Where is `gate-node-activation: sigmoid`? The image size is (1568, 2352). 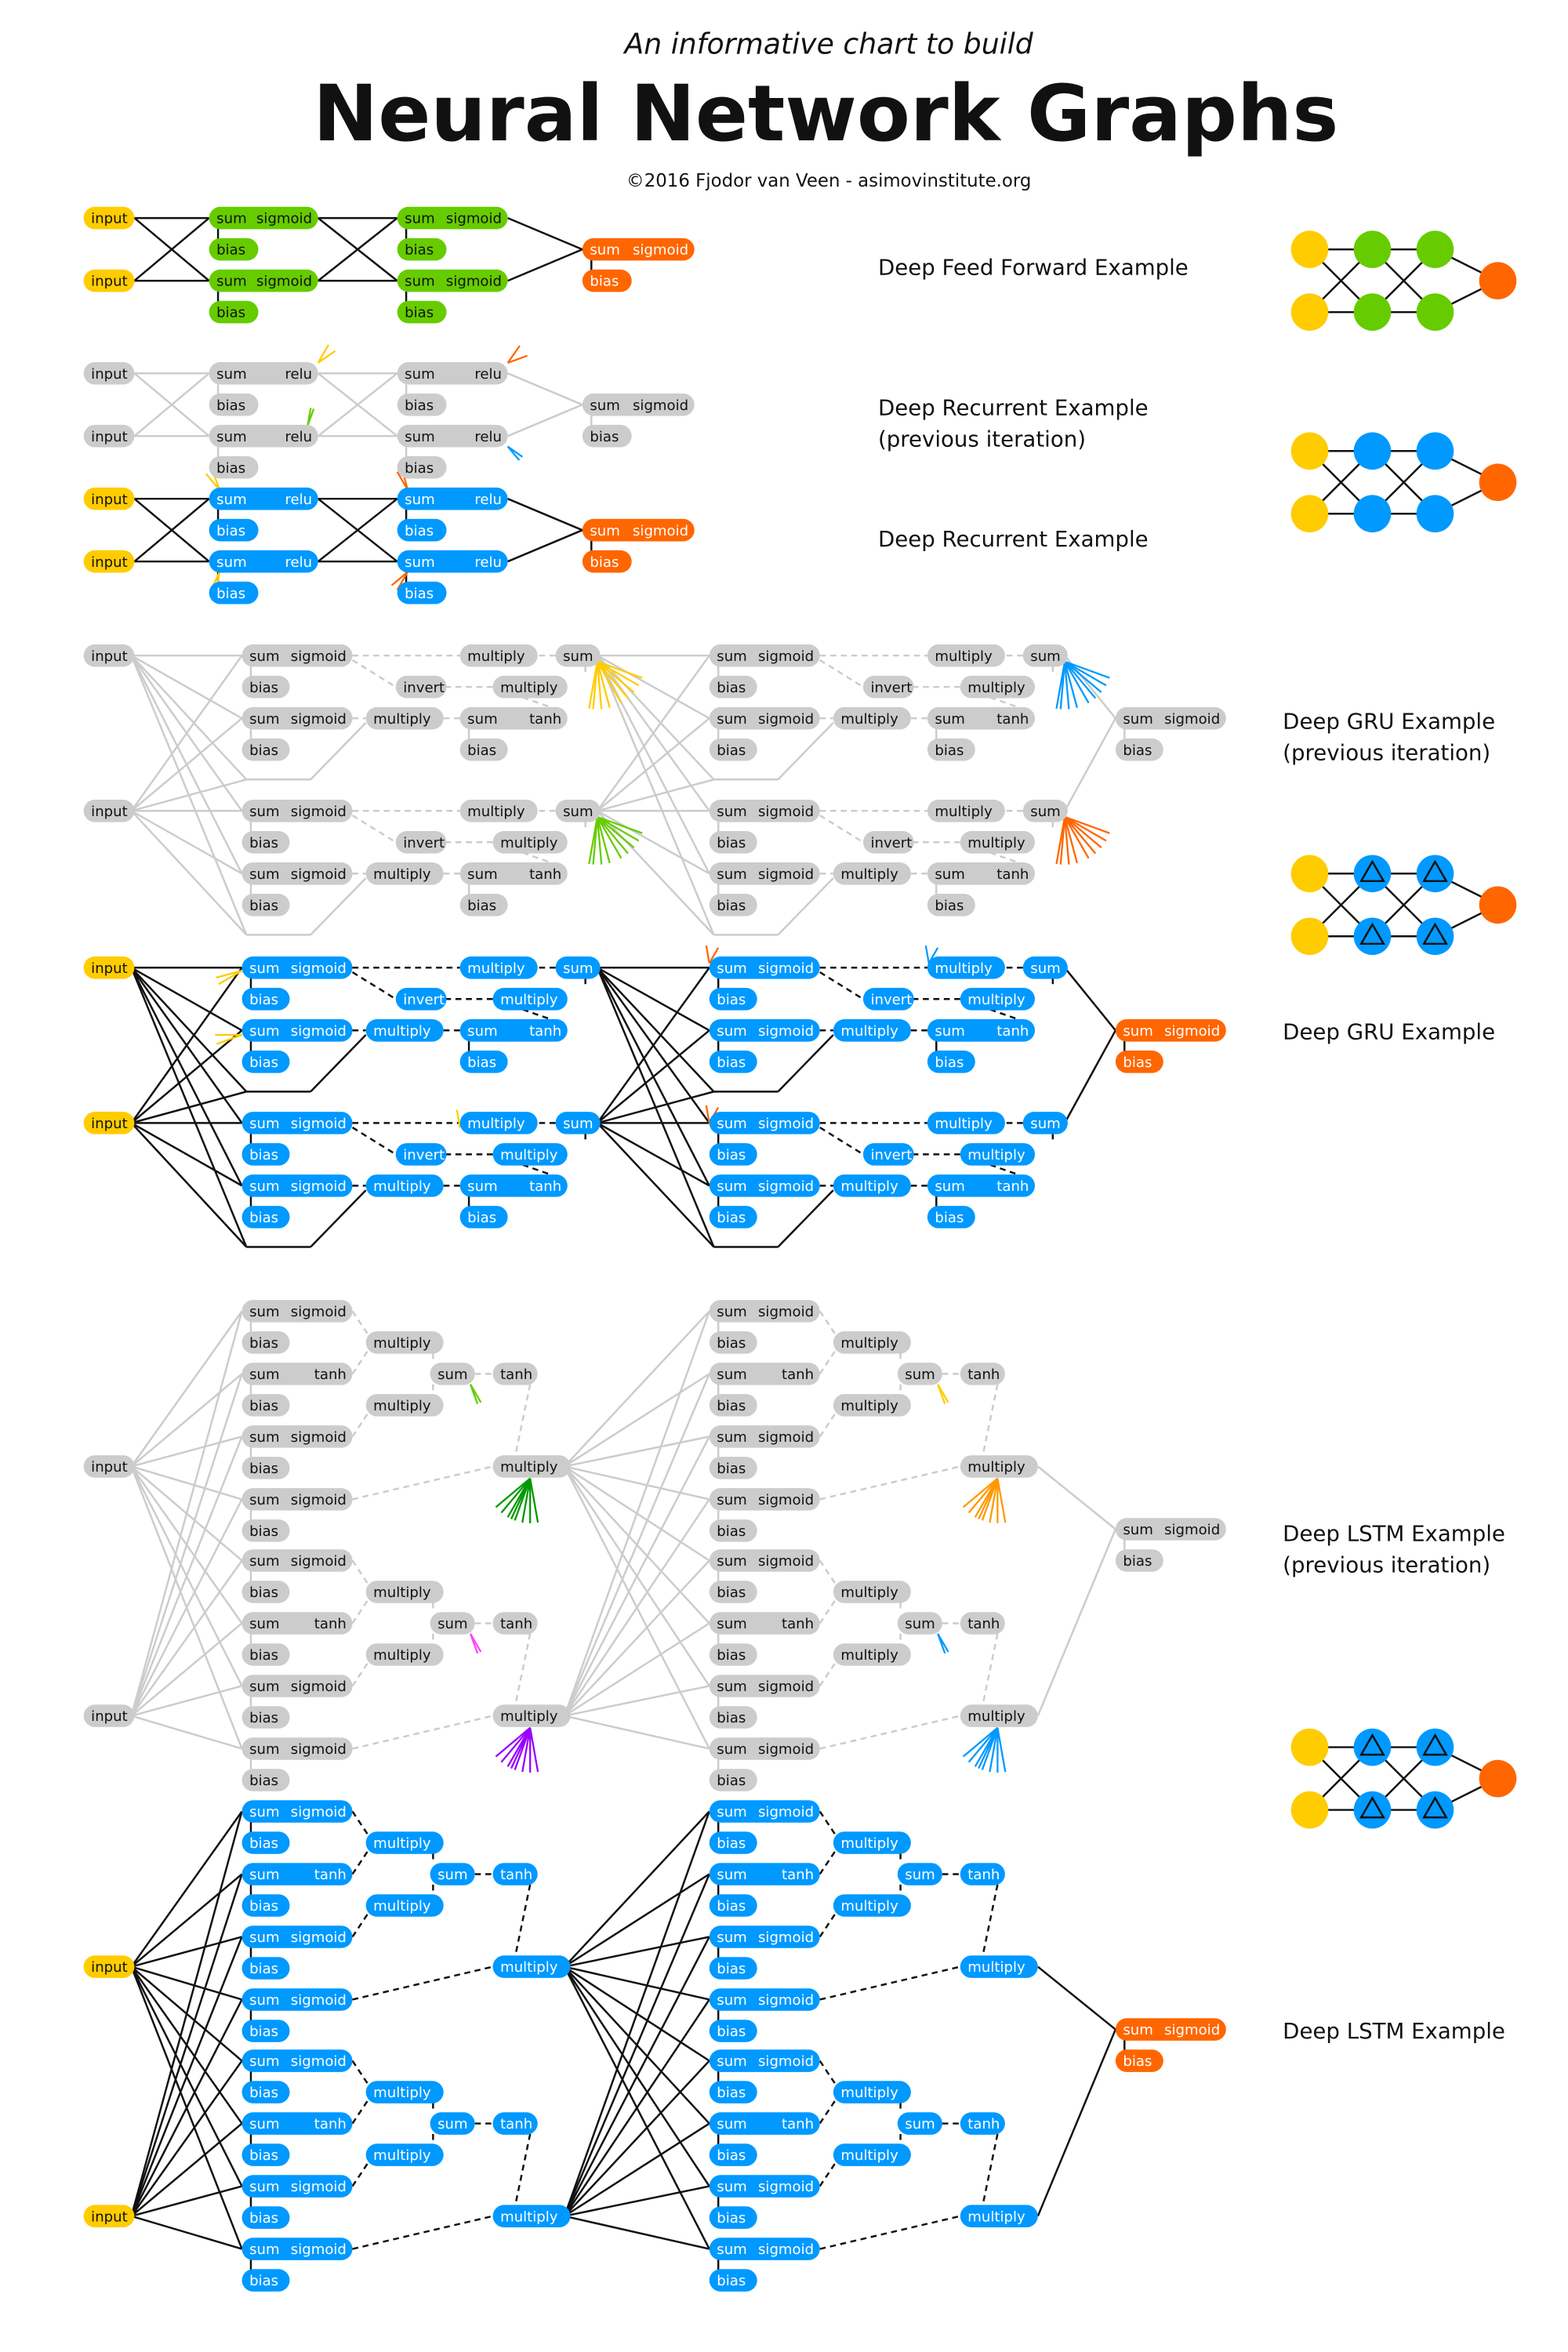 gate-node-activation: sigmoid is located at coordinates (786, 1124).